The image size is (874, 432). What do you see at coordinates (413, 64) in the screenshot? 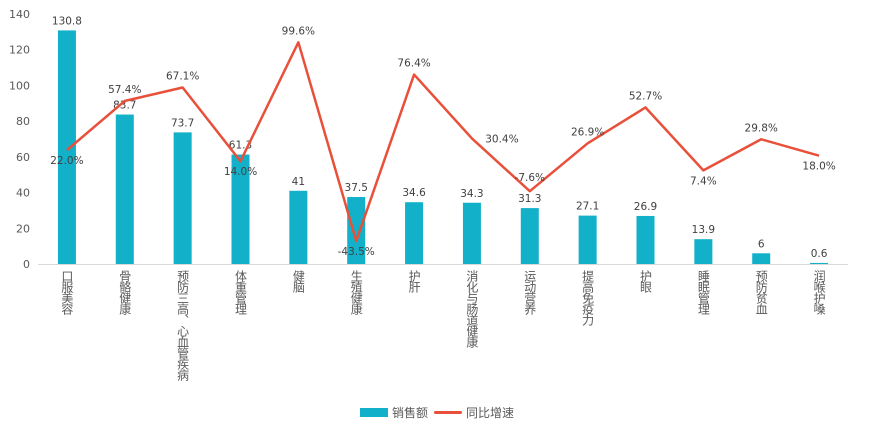
I see `line-value-label: 76.4%` at bounding box center [413, 64].